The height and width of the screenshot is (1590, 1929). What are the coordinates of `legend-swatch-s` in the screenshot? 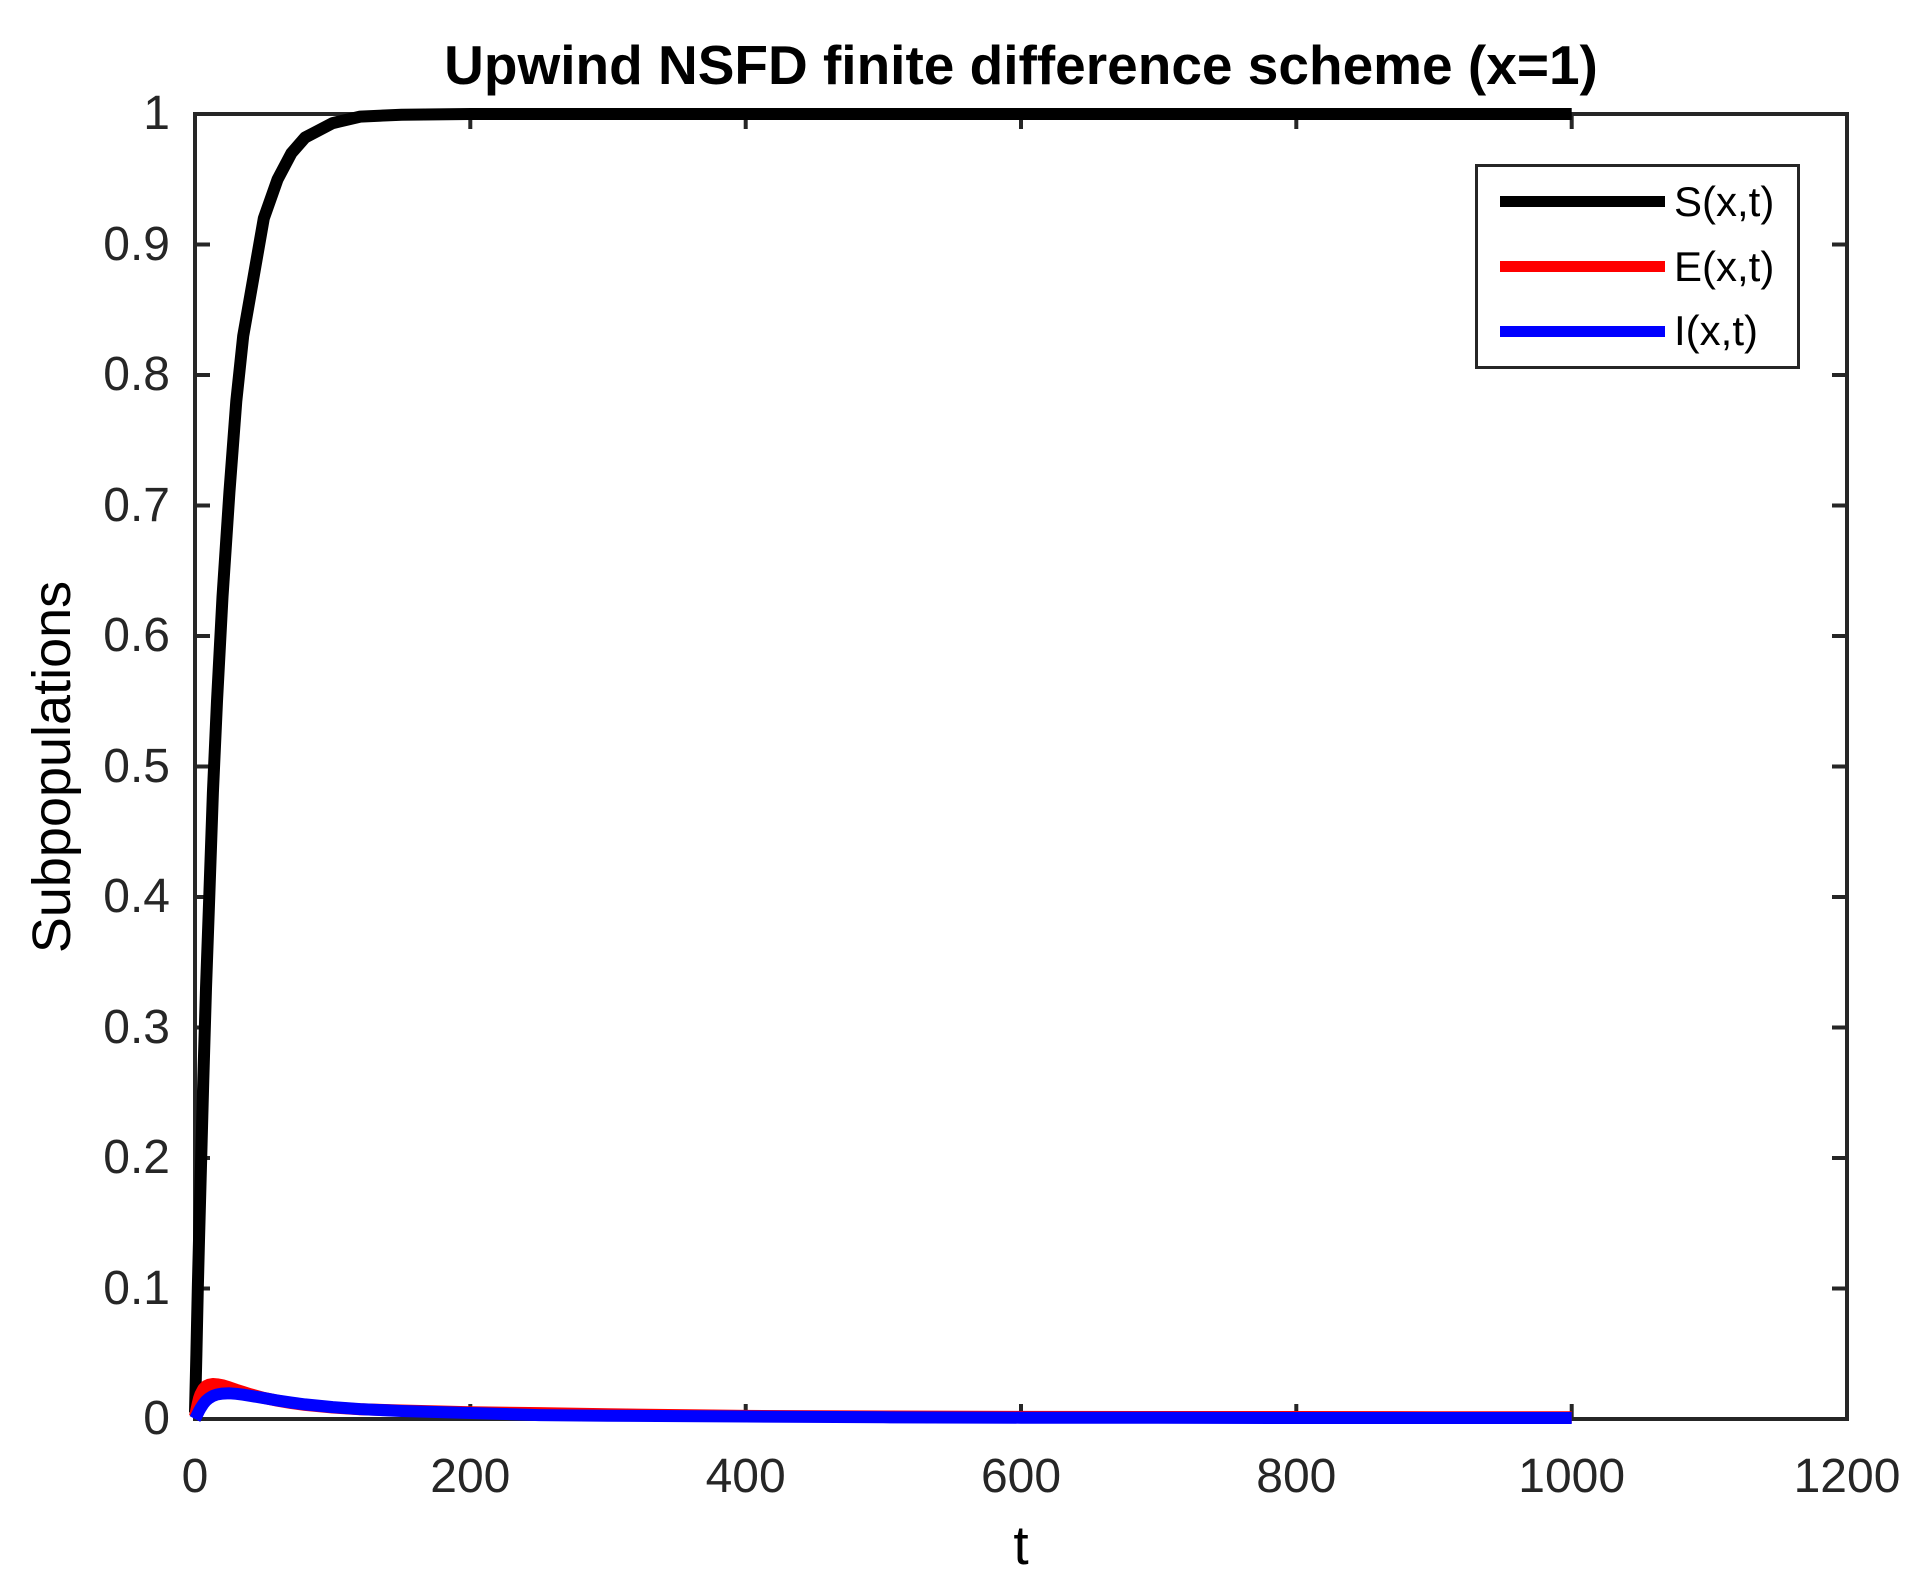 It's located at (1582, 202).